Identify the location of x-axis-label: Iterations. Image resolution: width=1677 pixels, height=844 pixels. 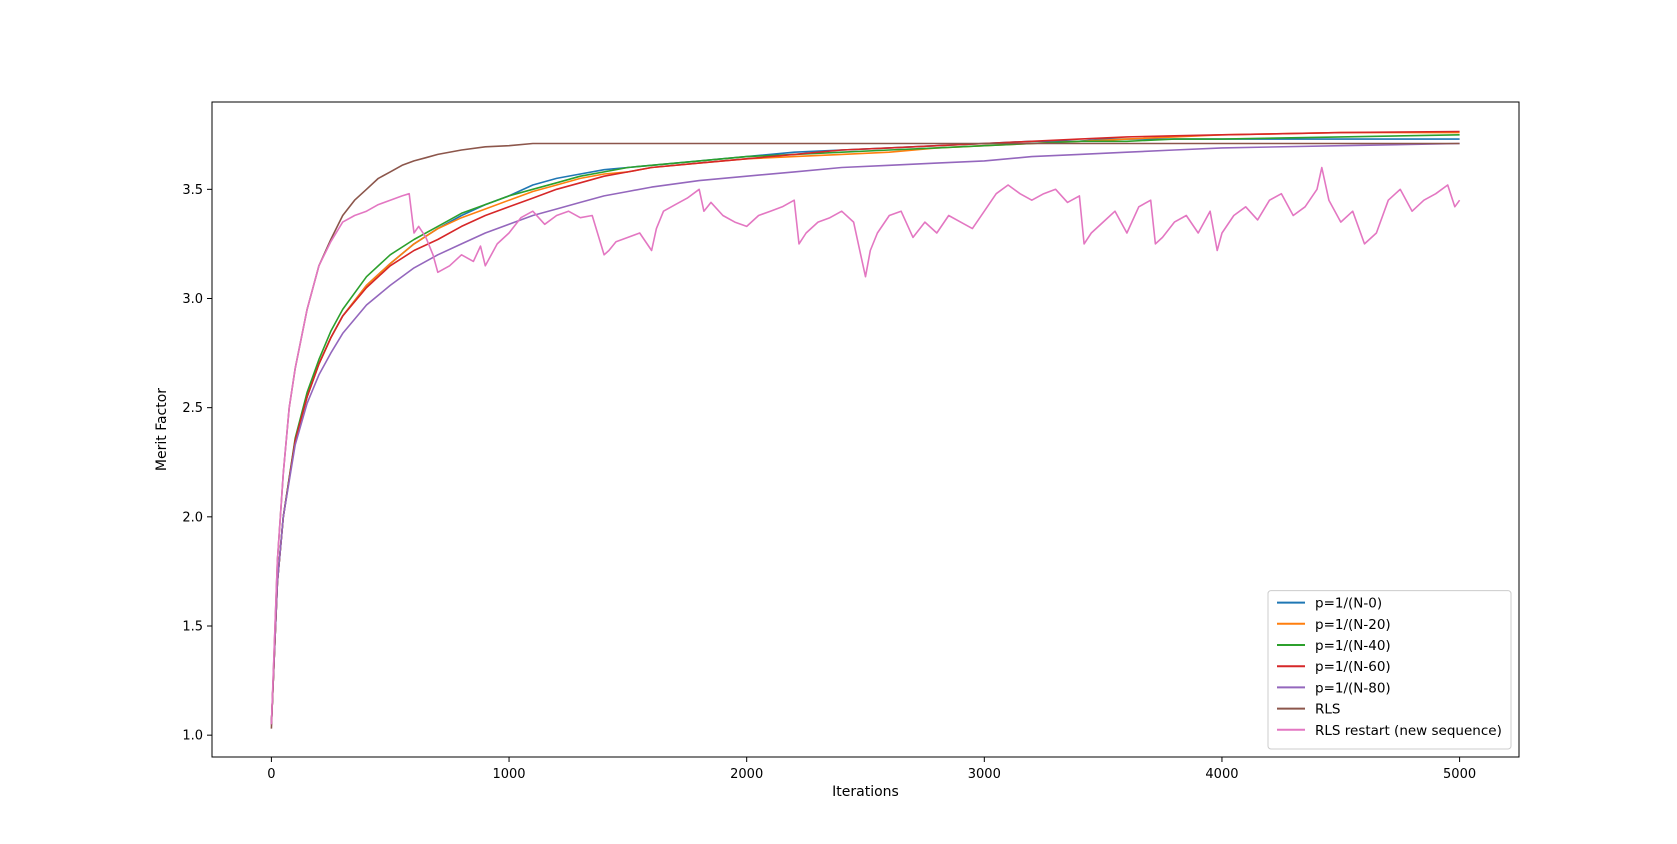
(865, 792).